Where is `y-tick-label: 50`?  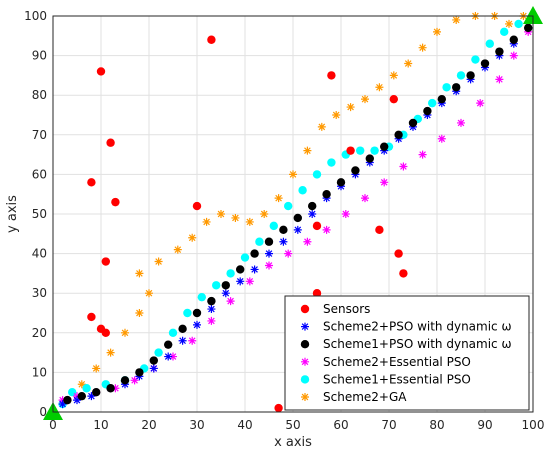 y-tick-label: 50 is located at coordinates (39, 214).